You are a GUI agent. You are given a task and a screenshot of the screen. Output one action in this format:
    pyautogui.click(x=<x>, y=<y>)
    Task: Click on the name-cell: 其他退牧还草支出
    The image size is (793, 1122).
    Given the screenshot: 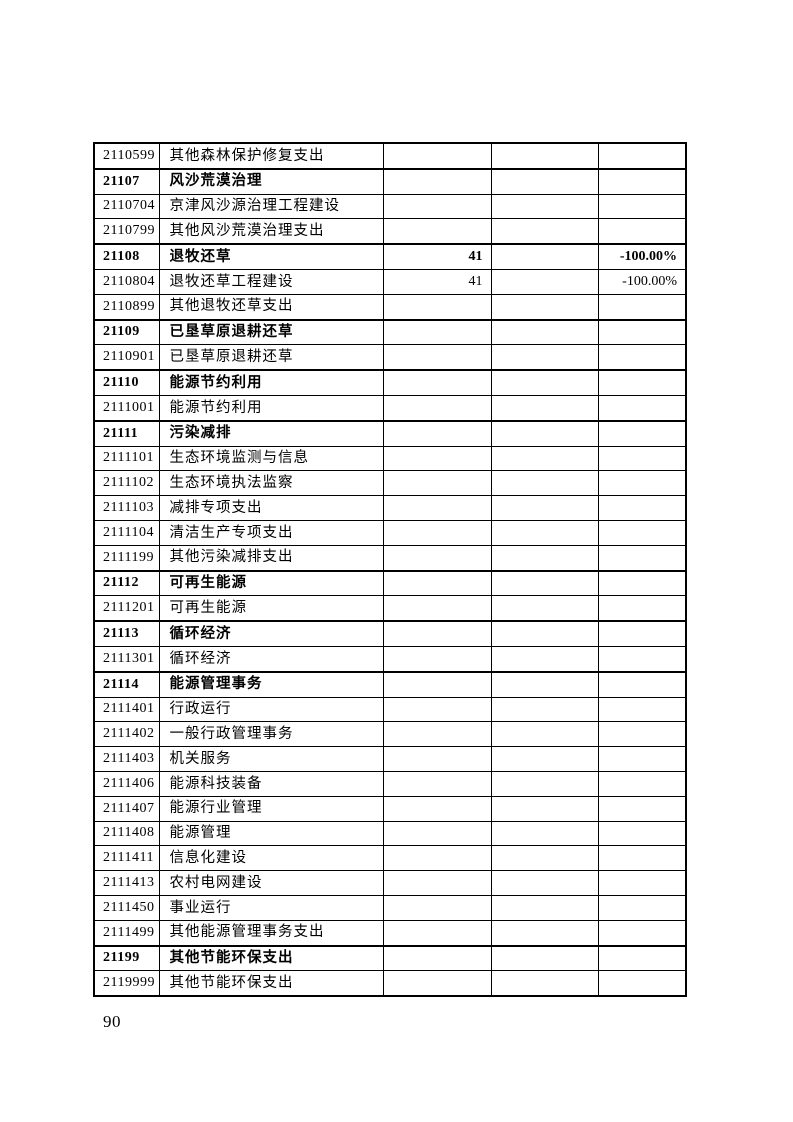 What is the action you would take?
    pyautogui.click(x=271, y=307)
    